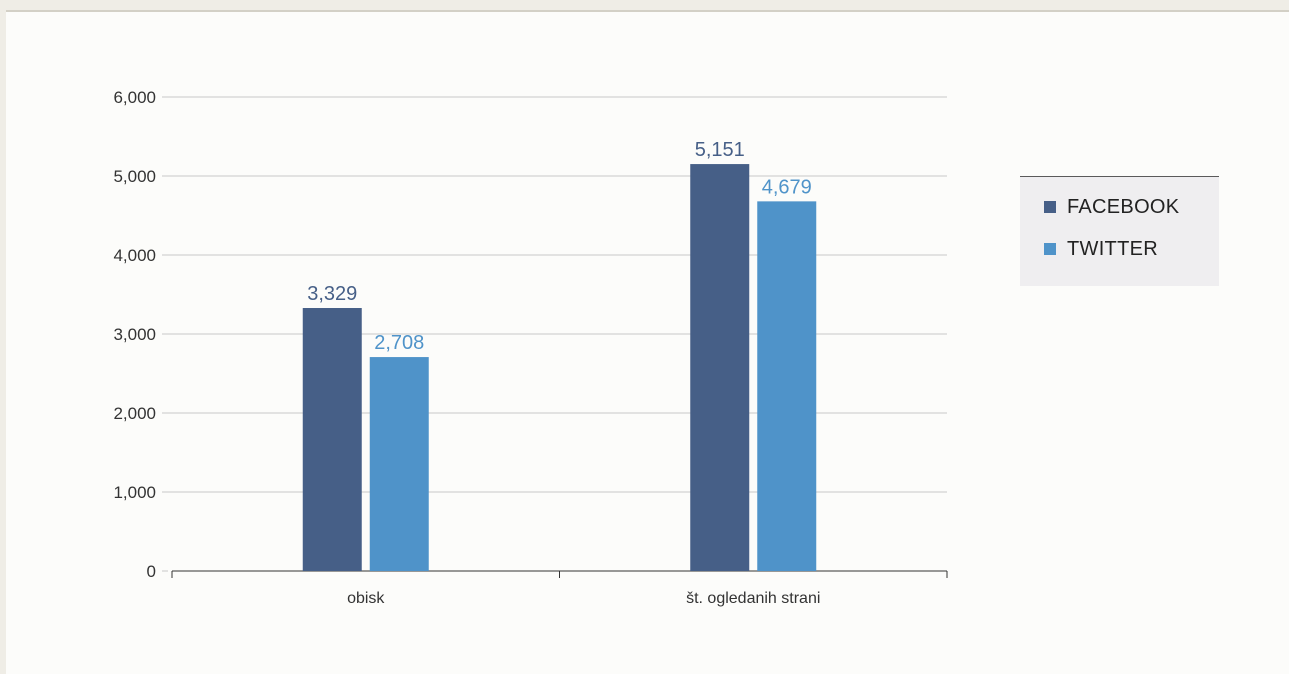  What do you see at coordinates (151, 571) in the screenshot?
I see `y-tick-label-0: 0` at bounding box center [151, 571].